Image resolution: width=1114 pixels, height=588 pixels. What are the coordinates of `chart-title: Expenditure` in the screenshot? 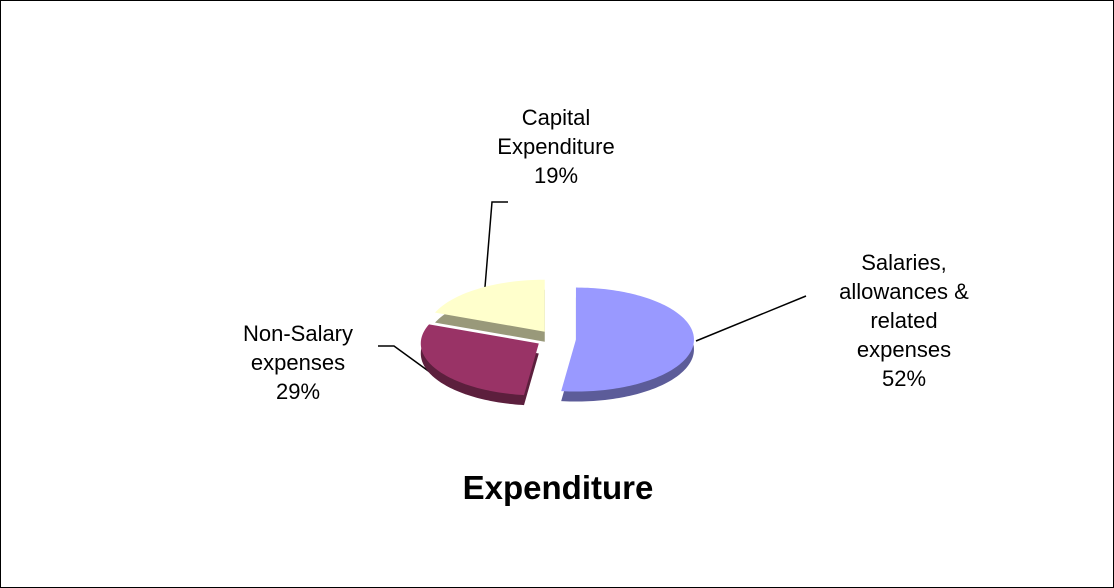 It's located at (558, 487).